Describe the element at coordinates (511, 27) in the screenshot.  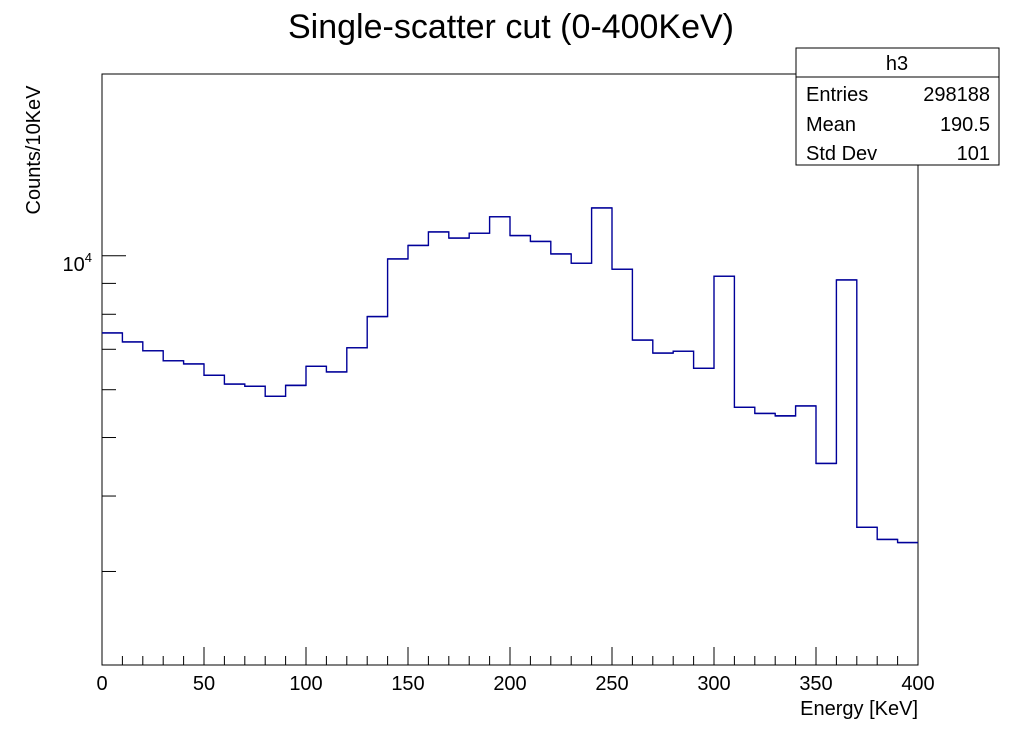
I see `chart-title: Single-scatter cut (0-400KeV)` at that location.